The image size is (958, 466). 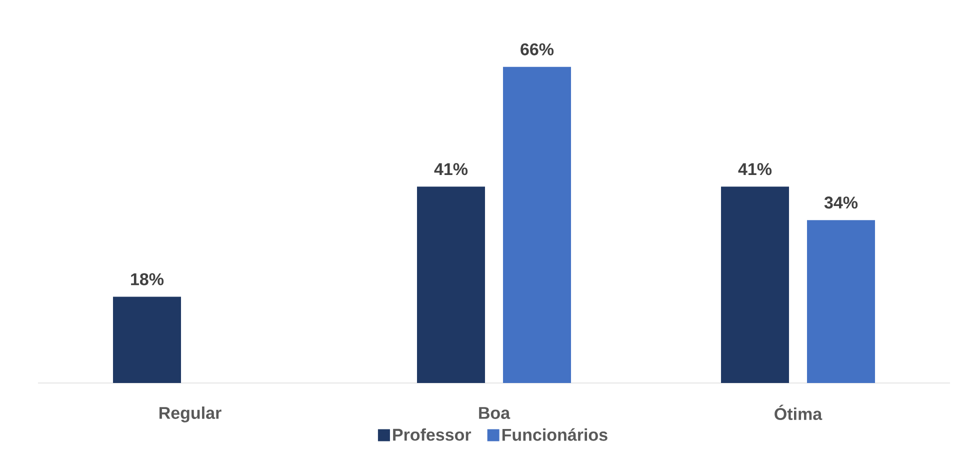 What do you see at coordinates (841, 202) in the screenshot?
I see `data-label: 34%` at bounding box center [841, 202].